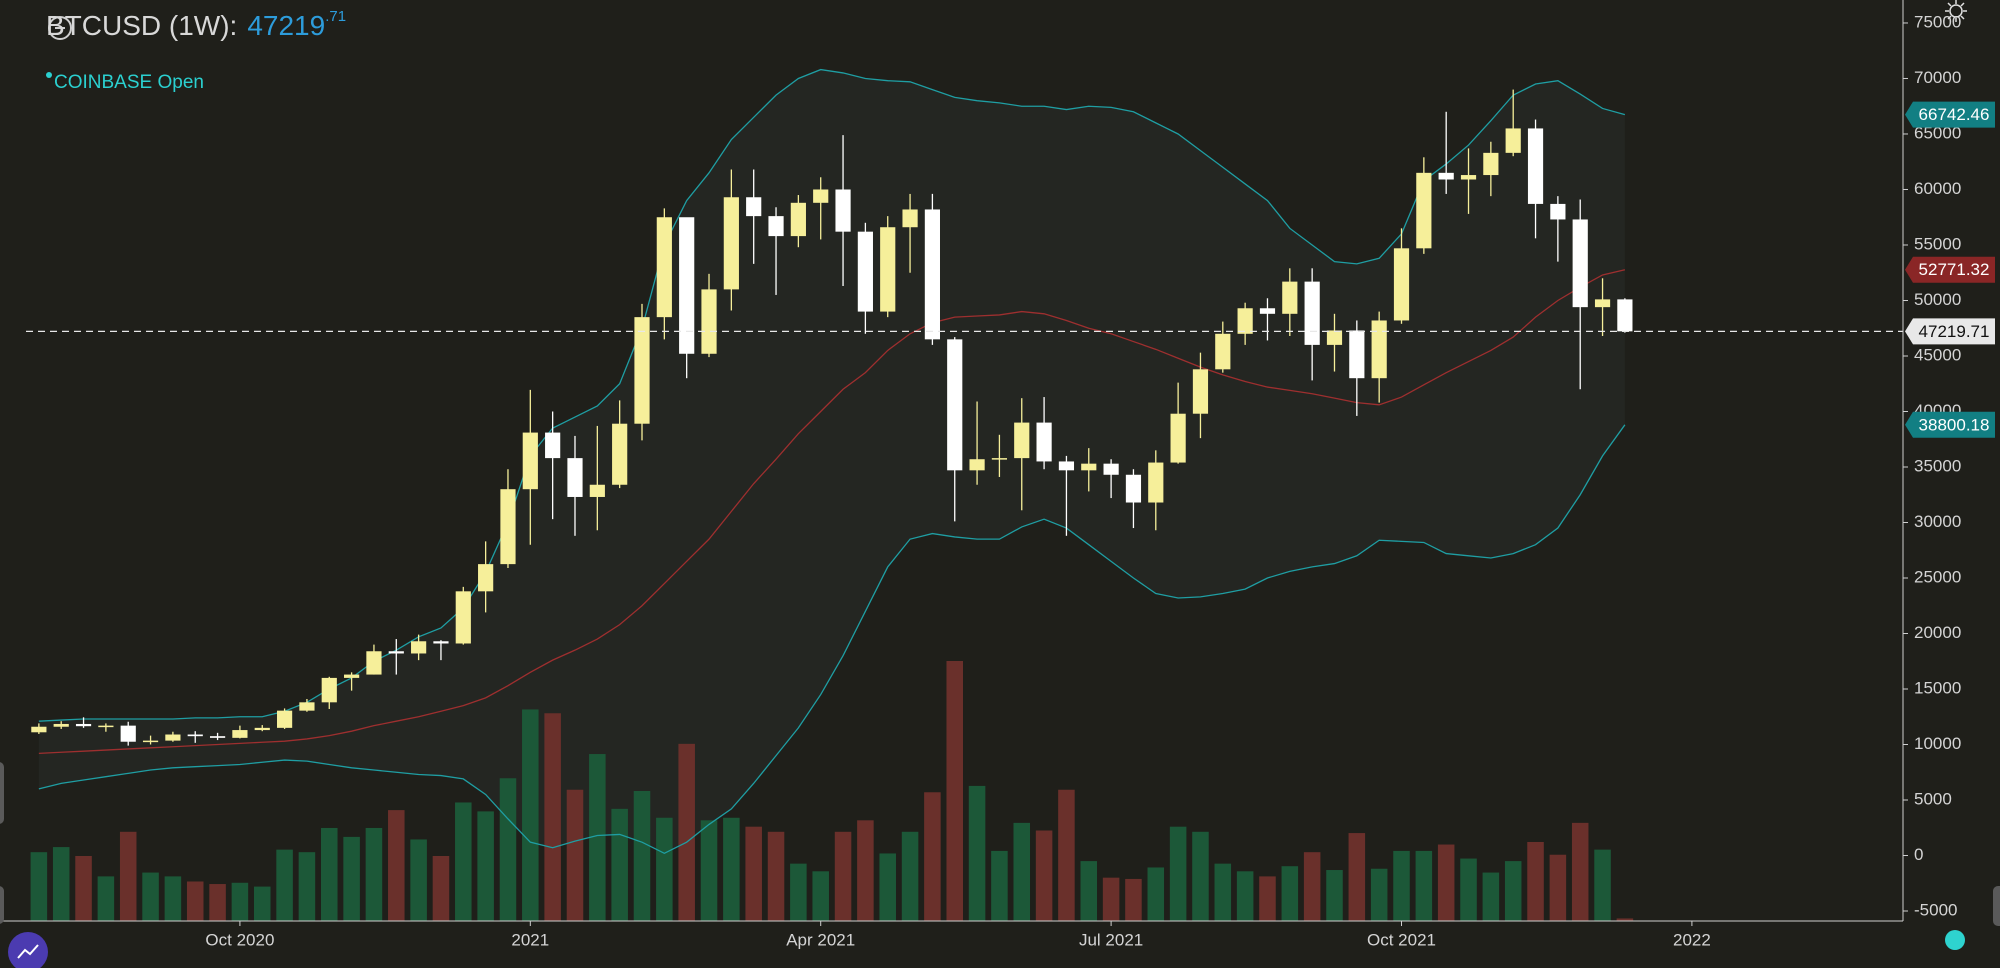 Image resolution: width=2000 pixels, height=968 pixels. I want to click on gear-ring, so click(1956, 11).